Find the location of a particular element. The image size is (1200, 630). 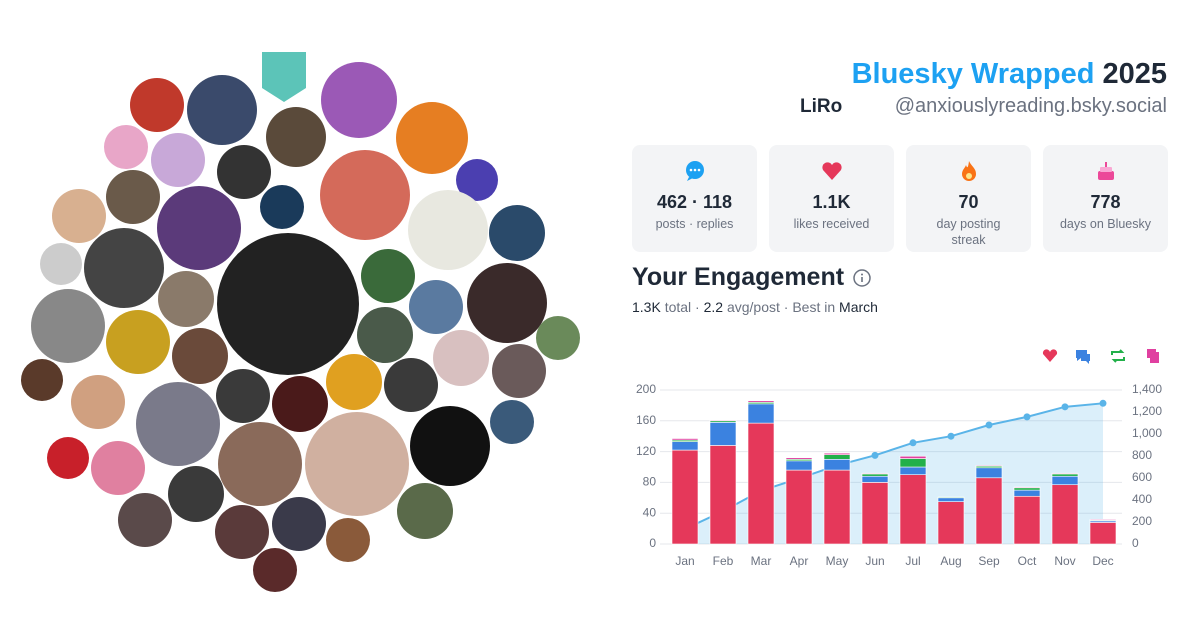

stat-card: 778 days on Bluesky is located at coordinates (1105, 198).